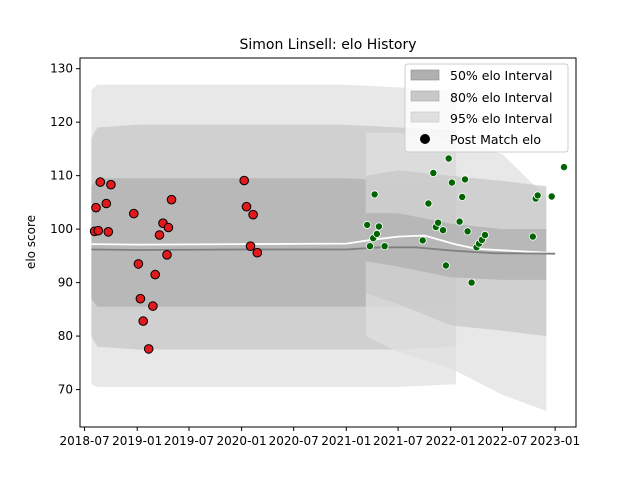 The height and width of the screenshot is (484, 640). What do you see at coordinates (346, 441) in the screenshot?
I see `x-tick-label: 2021-01` at bounding box center [346, 441].